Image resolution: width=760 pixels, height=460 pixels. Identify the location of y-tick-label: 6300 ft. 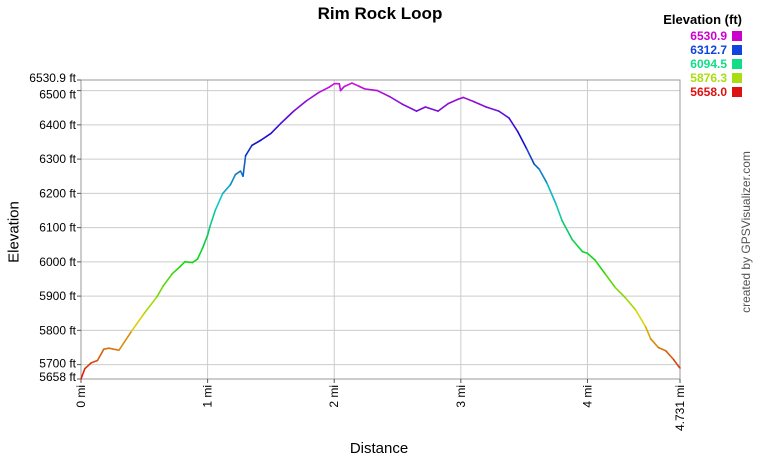
(57, 159).